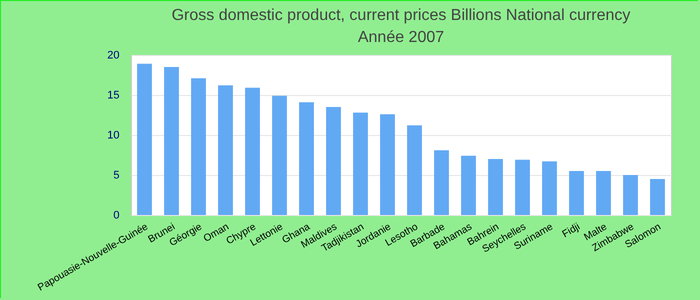 Image resolution: width=700 pixels, height=300 pixels. What do you see at coordinates (571, 231) in the screenshot?
I see `x-tick-label: Fidji` at bounding box center [571, 231].